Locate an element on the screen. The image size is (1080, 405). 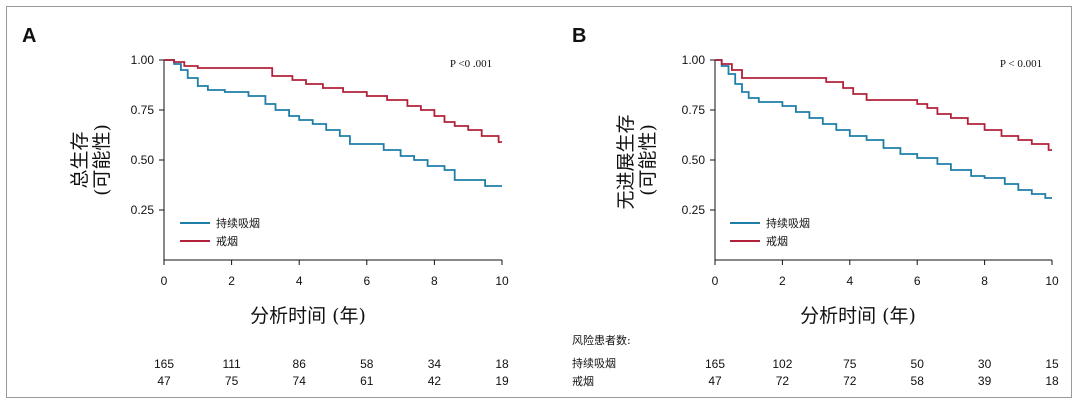
panel-a-curve-smoker is located at coordinates (333, 123).